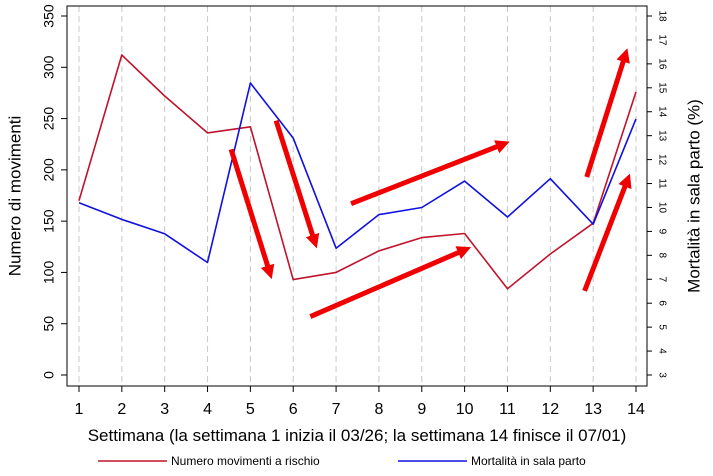  I want to click on legend-label-risk-movements: Numero movimenti a rischio, so click(245, 461).